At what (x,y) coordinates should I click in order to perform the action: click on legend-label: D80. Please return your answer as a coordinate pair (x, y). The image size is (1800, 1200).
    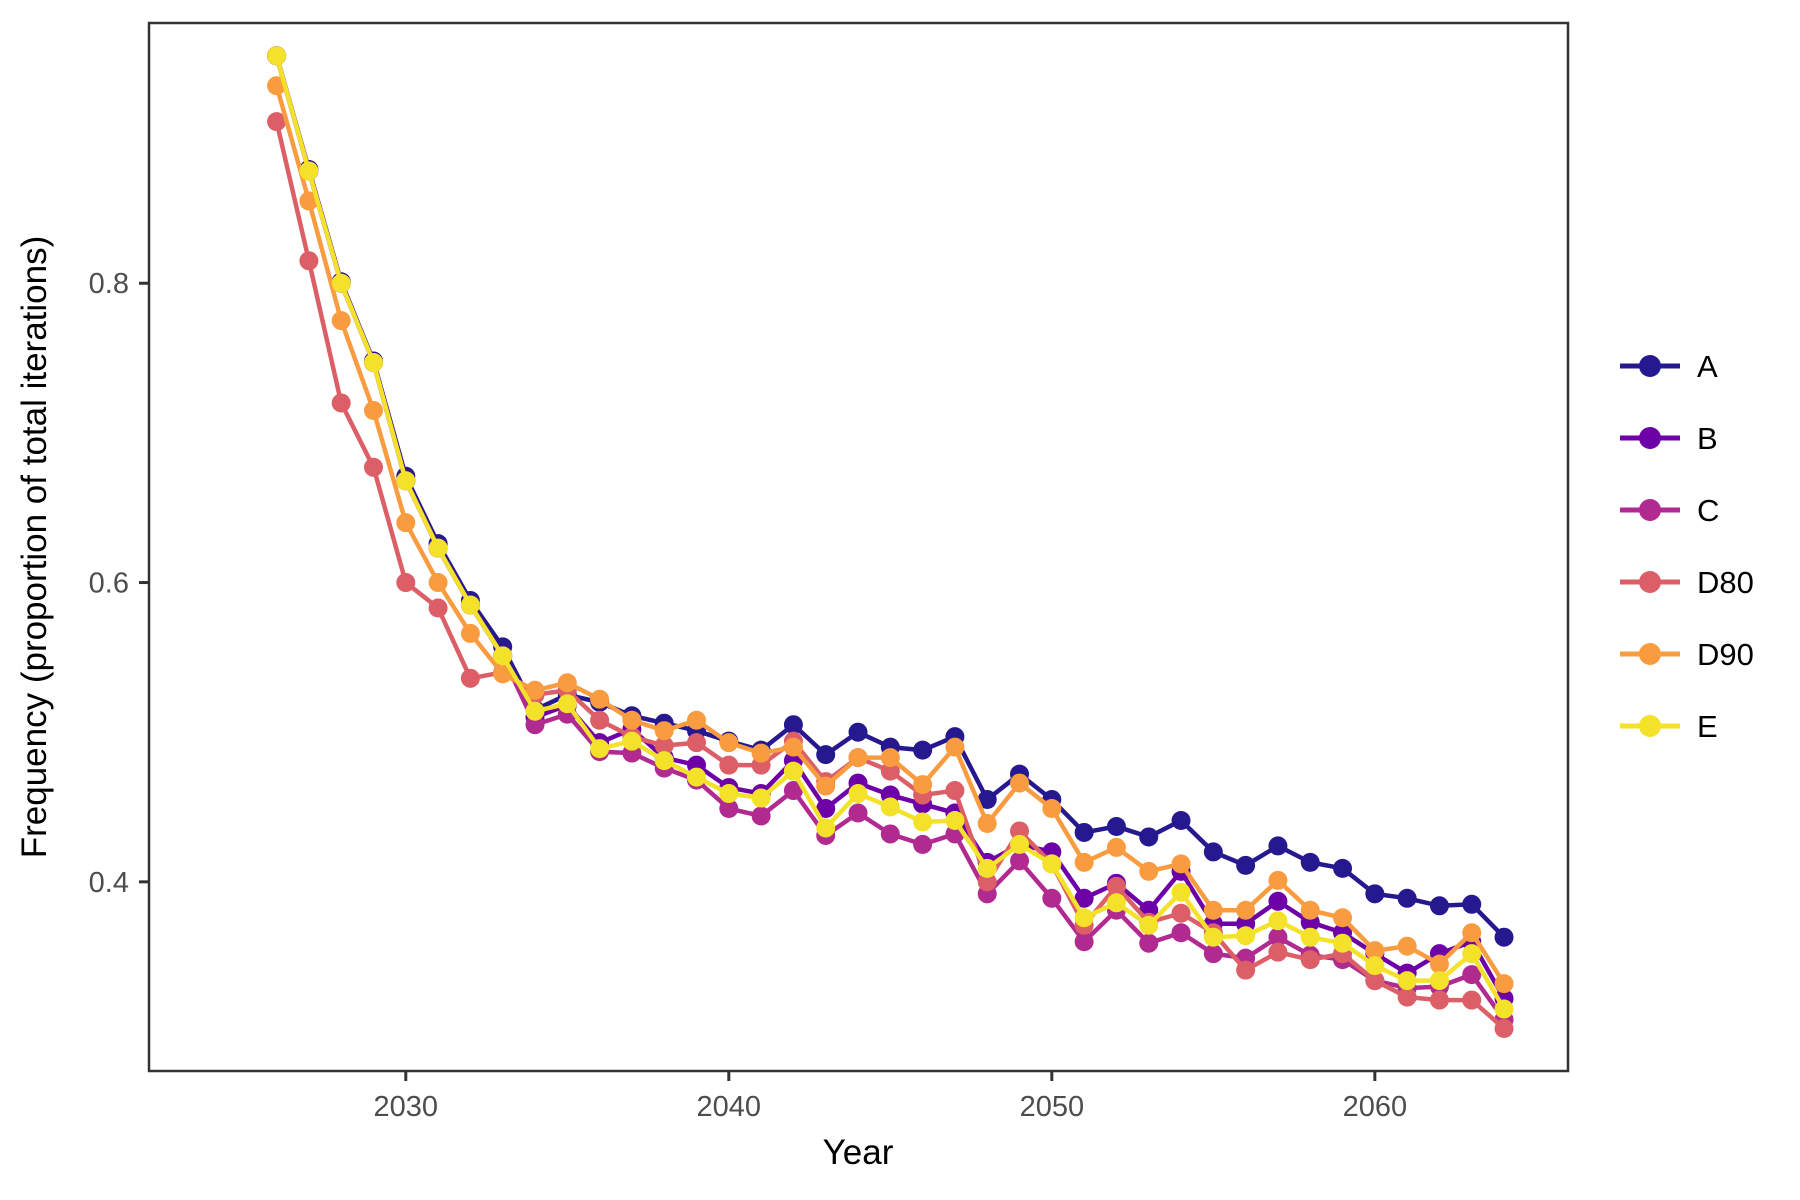
    Looking at the image, I should click on (1725, 582).